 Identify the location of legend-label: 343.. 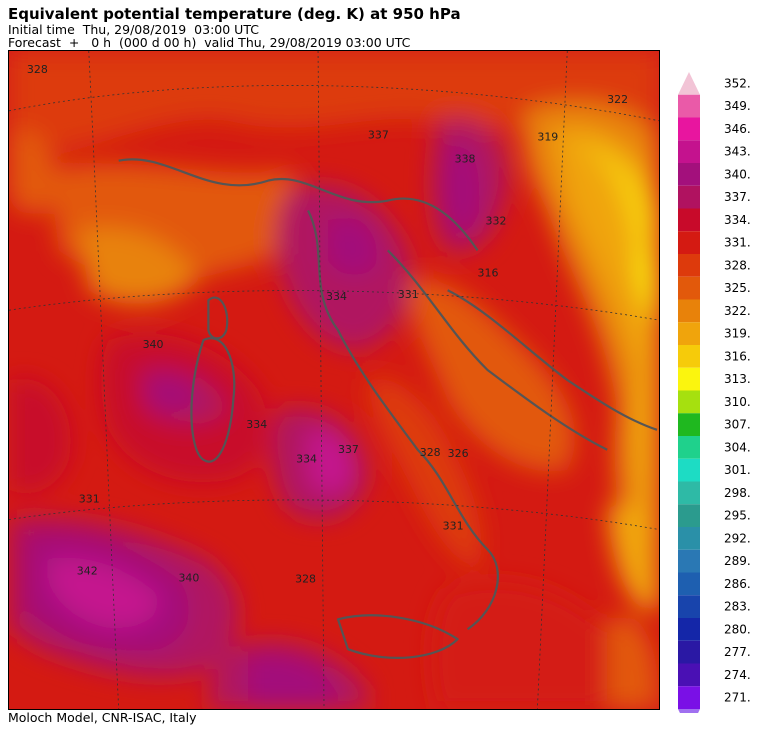
(737, 152).